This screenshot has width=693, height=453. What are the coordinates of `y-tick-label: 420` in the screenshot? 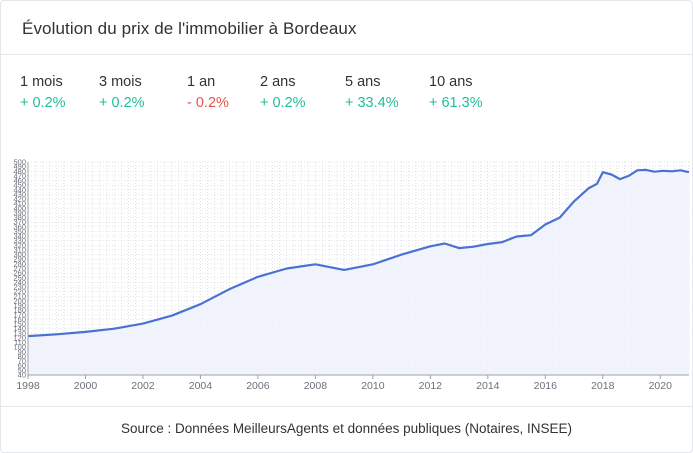 It's located at (19, 199).